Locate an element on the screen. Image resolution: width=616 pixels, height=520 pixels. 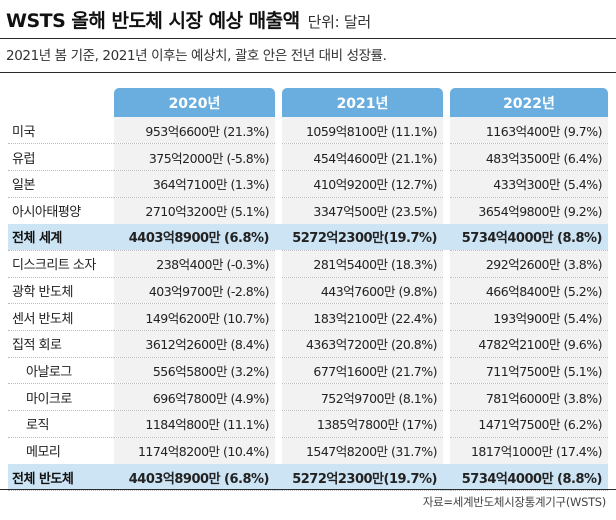
row-label: 전체 반도체 is located at coordinates (61, 477).